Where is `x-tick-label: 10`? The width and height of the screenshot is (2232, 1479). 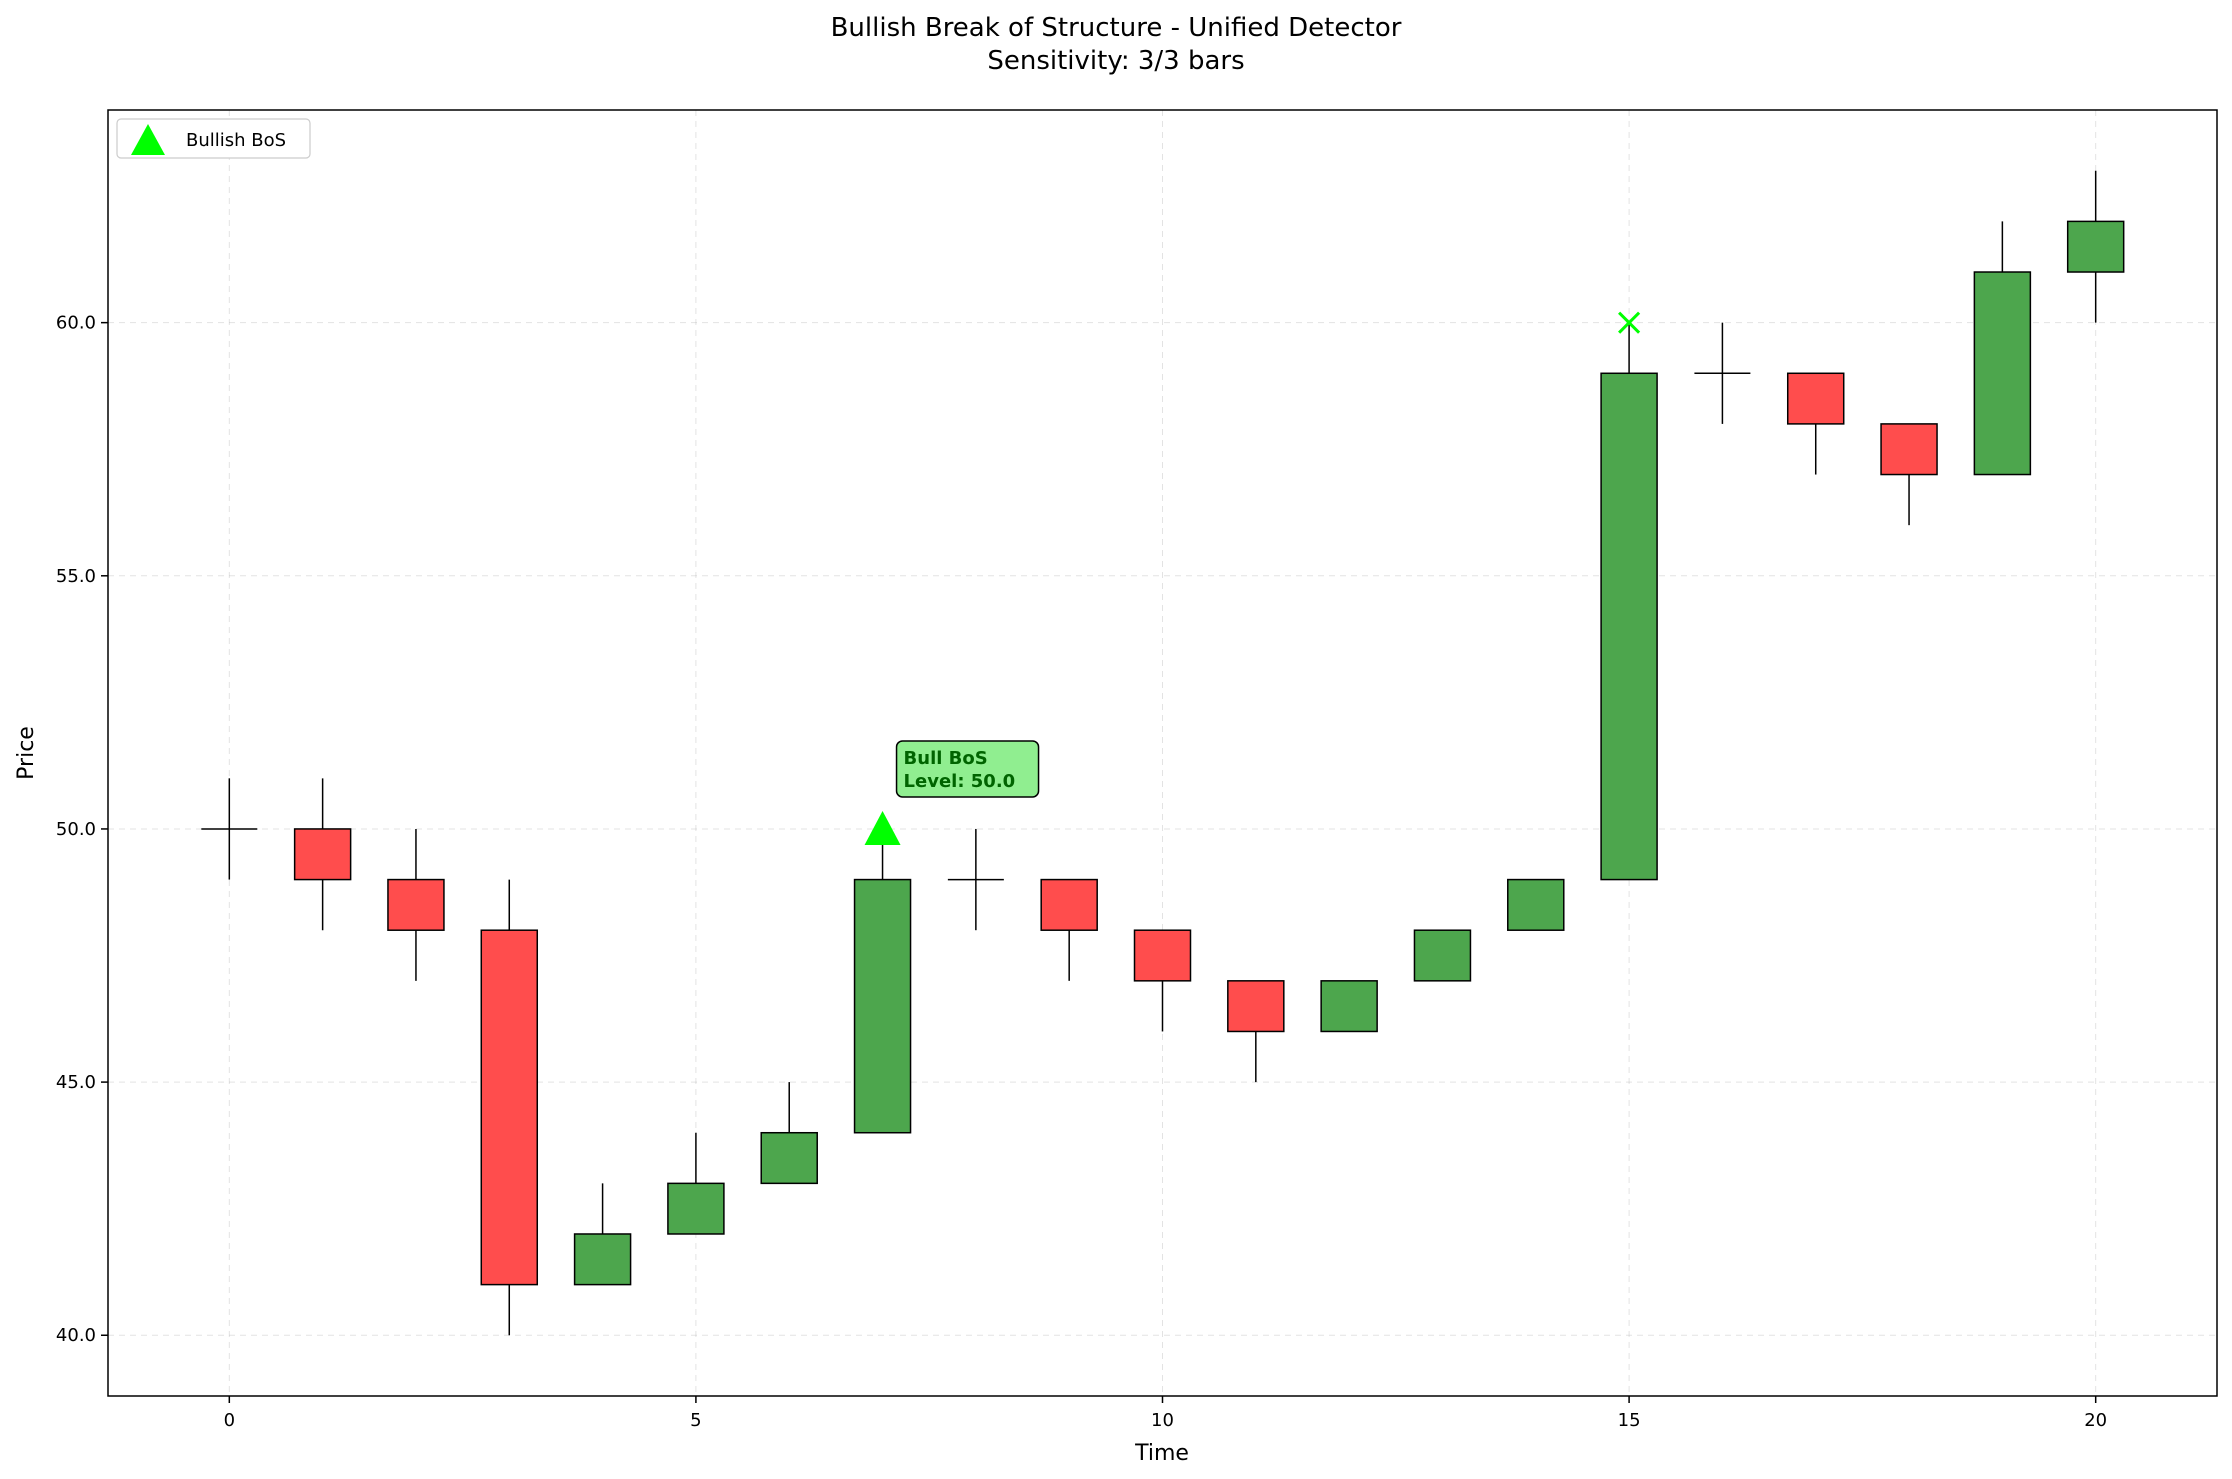 x-tick-label: 10 is located at coordinates (1162, 1420).